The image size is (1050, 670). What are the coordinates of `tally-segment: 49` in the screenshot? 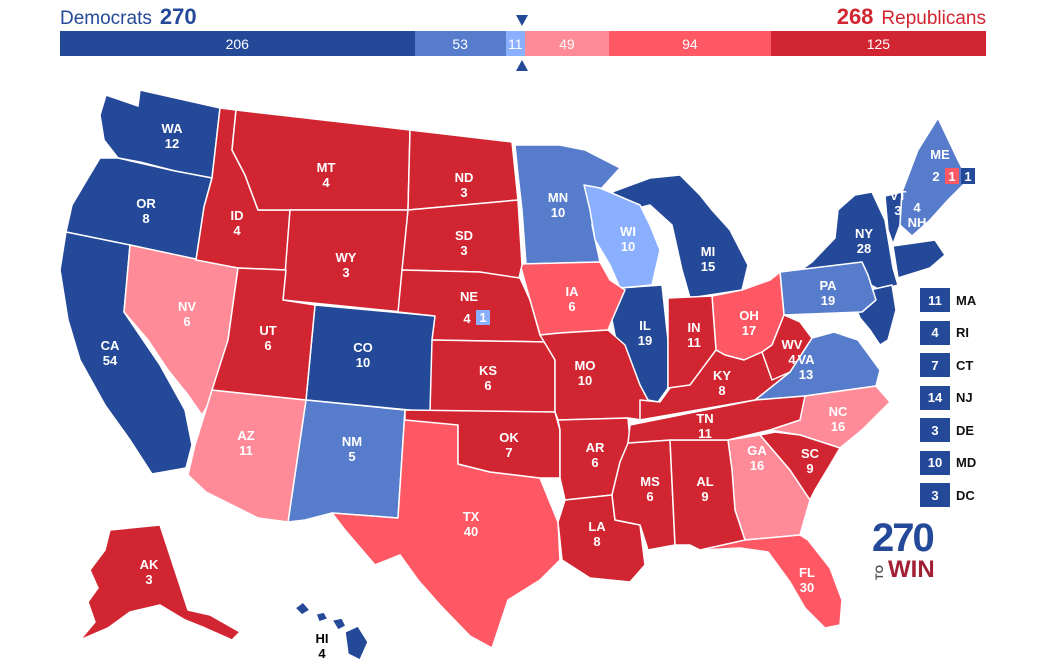 It's located at (567, 43).